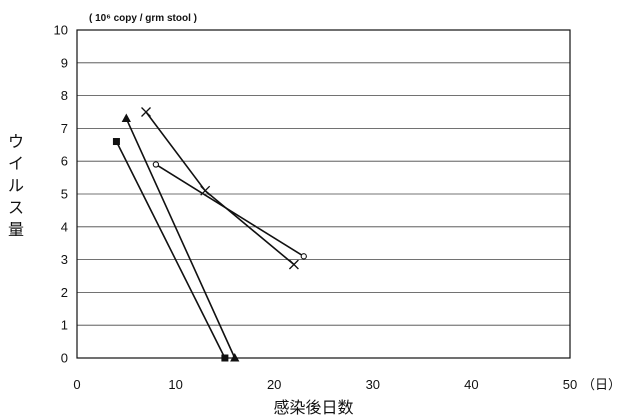  What do you see at coordinates (143, 18) in the screenshot?
I see `unit-label: ( 10⁶ copy / grm stool )` at bounding box center [143, 18].